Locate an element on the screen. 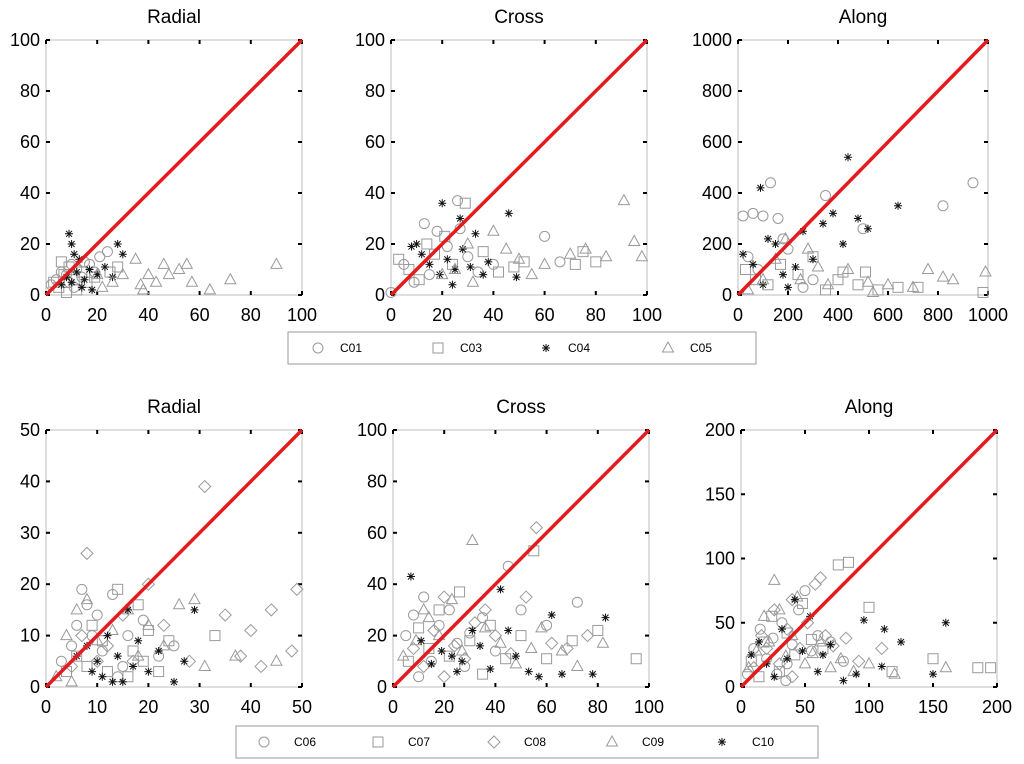  legend-label-c09: C09 is located at coordinates (653, 742).